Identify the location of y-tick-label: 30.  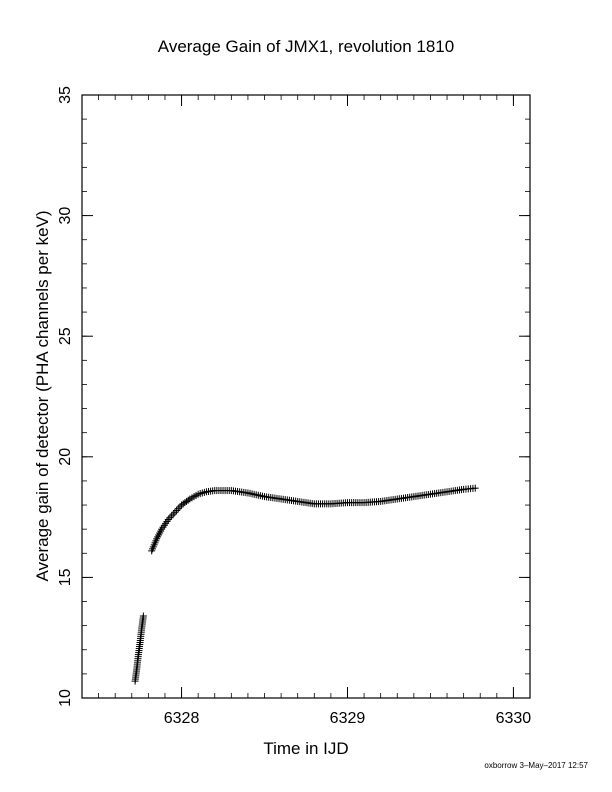
(65, 216).